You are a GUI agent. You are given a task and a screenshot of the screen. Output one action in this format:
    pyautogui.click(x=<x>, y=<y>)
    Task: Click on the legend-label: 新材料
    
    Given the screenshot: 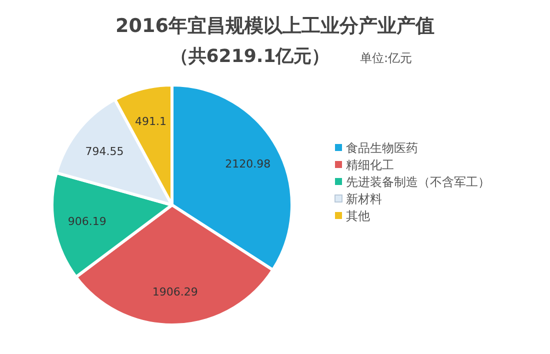 What is the action you would take?
    pyautogui.click(x=364, y=199)
    